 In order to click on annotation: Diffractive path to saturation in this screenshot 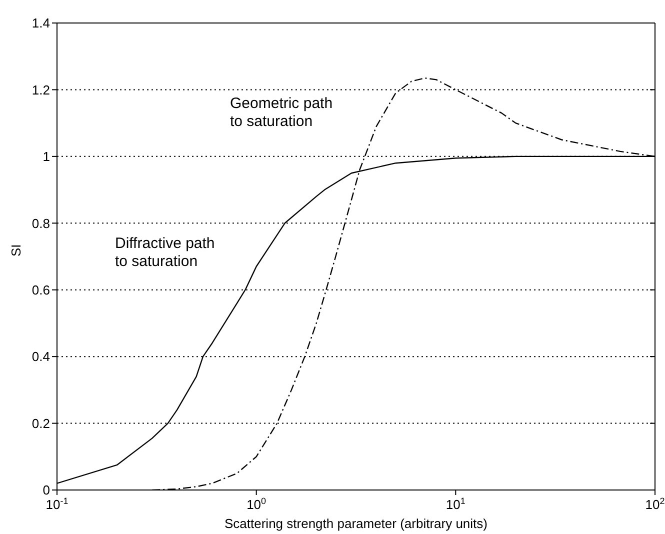, I will do `click(165, 252)`.